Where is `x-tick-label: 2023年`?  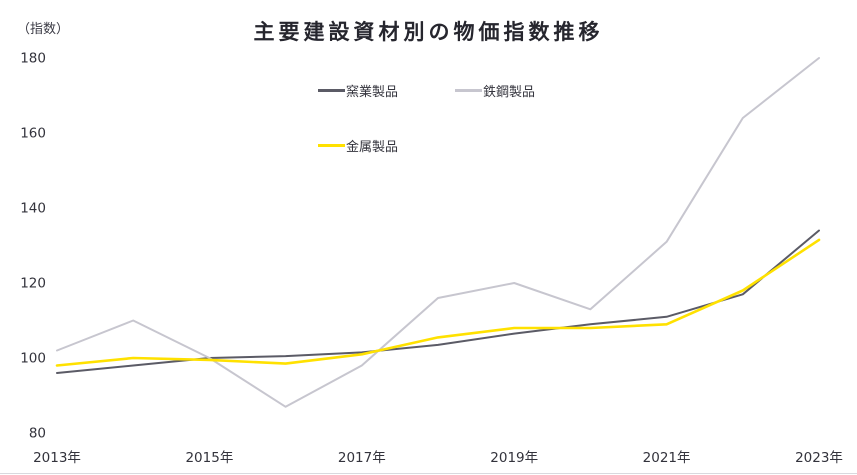
x-tick-label: 2023年 is located at coordinates (819, 458).